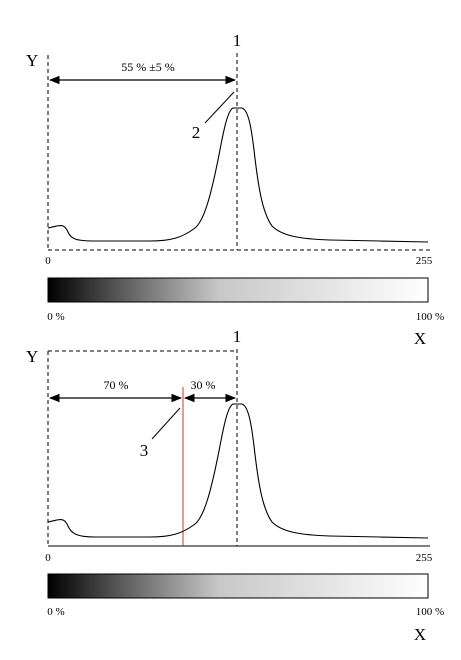 The height and width of the screenshot is (660, 461). Describe the element at coordinates (238, 586) in the screenshot. I see `bottom-grayscale-bar` at that location.